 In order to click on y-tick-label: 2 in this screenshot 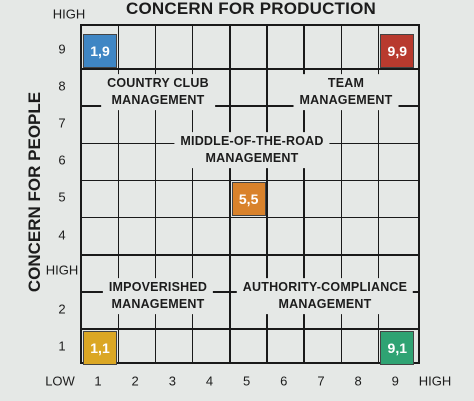, I will do `click(62, 309)`.